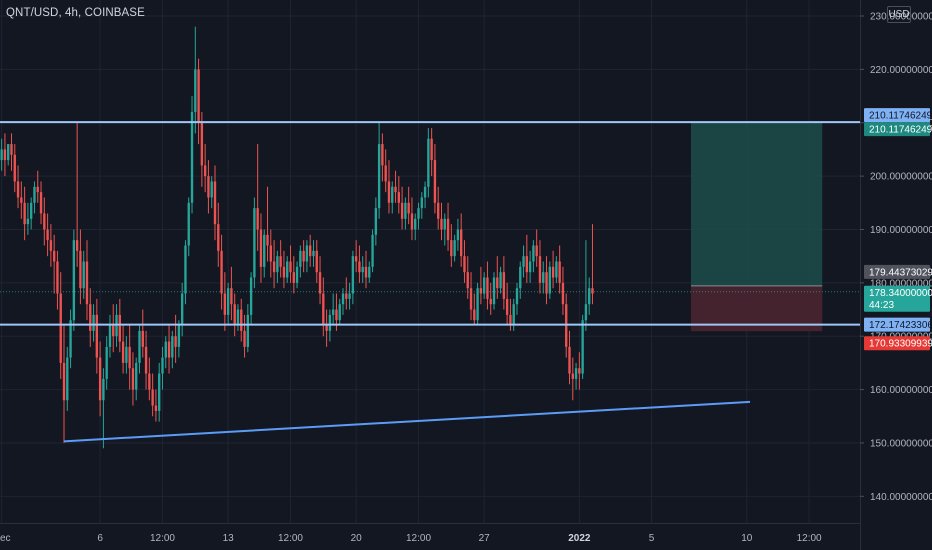 This screenshot has width=932, height=550. What do you see at coordinates (901, 390) in the screenshot?
I see `price-tick-label: 160.00000000` at bounding box center [901, 390].